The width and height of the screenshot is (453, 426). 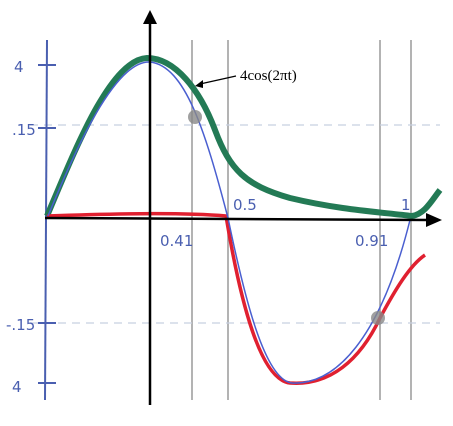 What do you see at coordinates (176, 241) in the screenshot?
I see `x-label: 0.41` at bounding box center [176, 241].